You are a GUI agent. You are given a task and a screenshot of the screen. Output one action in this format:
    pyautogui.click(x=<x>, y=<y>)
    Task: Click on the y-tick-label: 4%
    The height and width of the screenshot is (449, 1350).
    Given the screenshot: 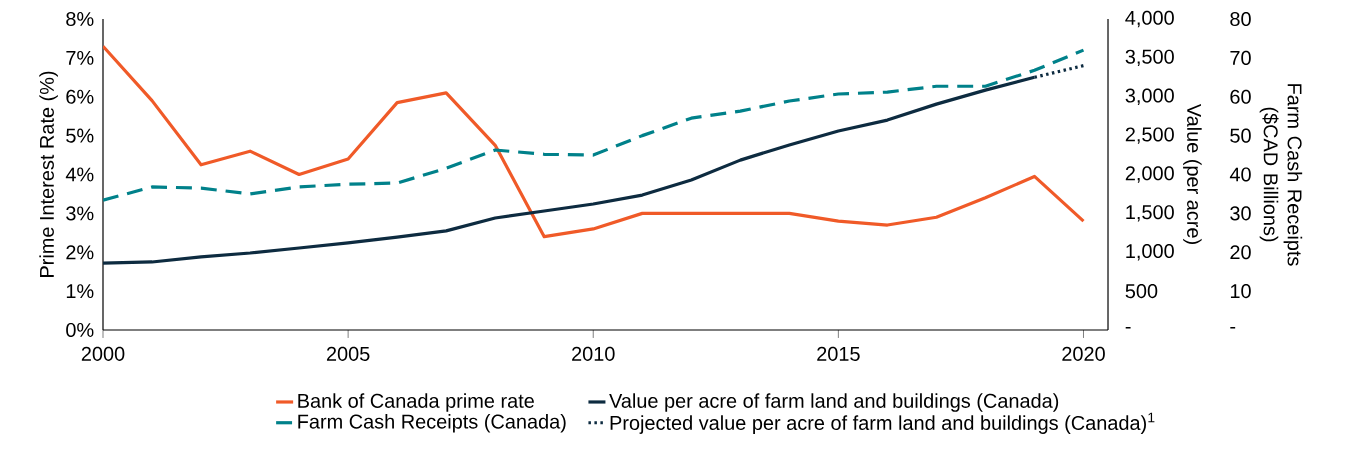 What is the action you would take?
    pyautogui.click(x=79, y=174)
    